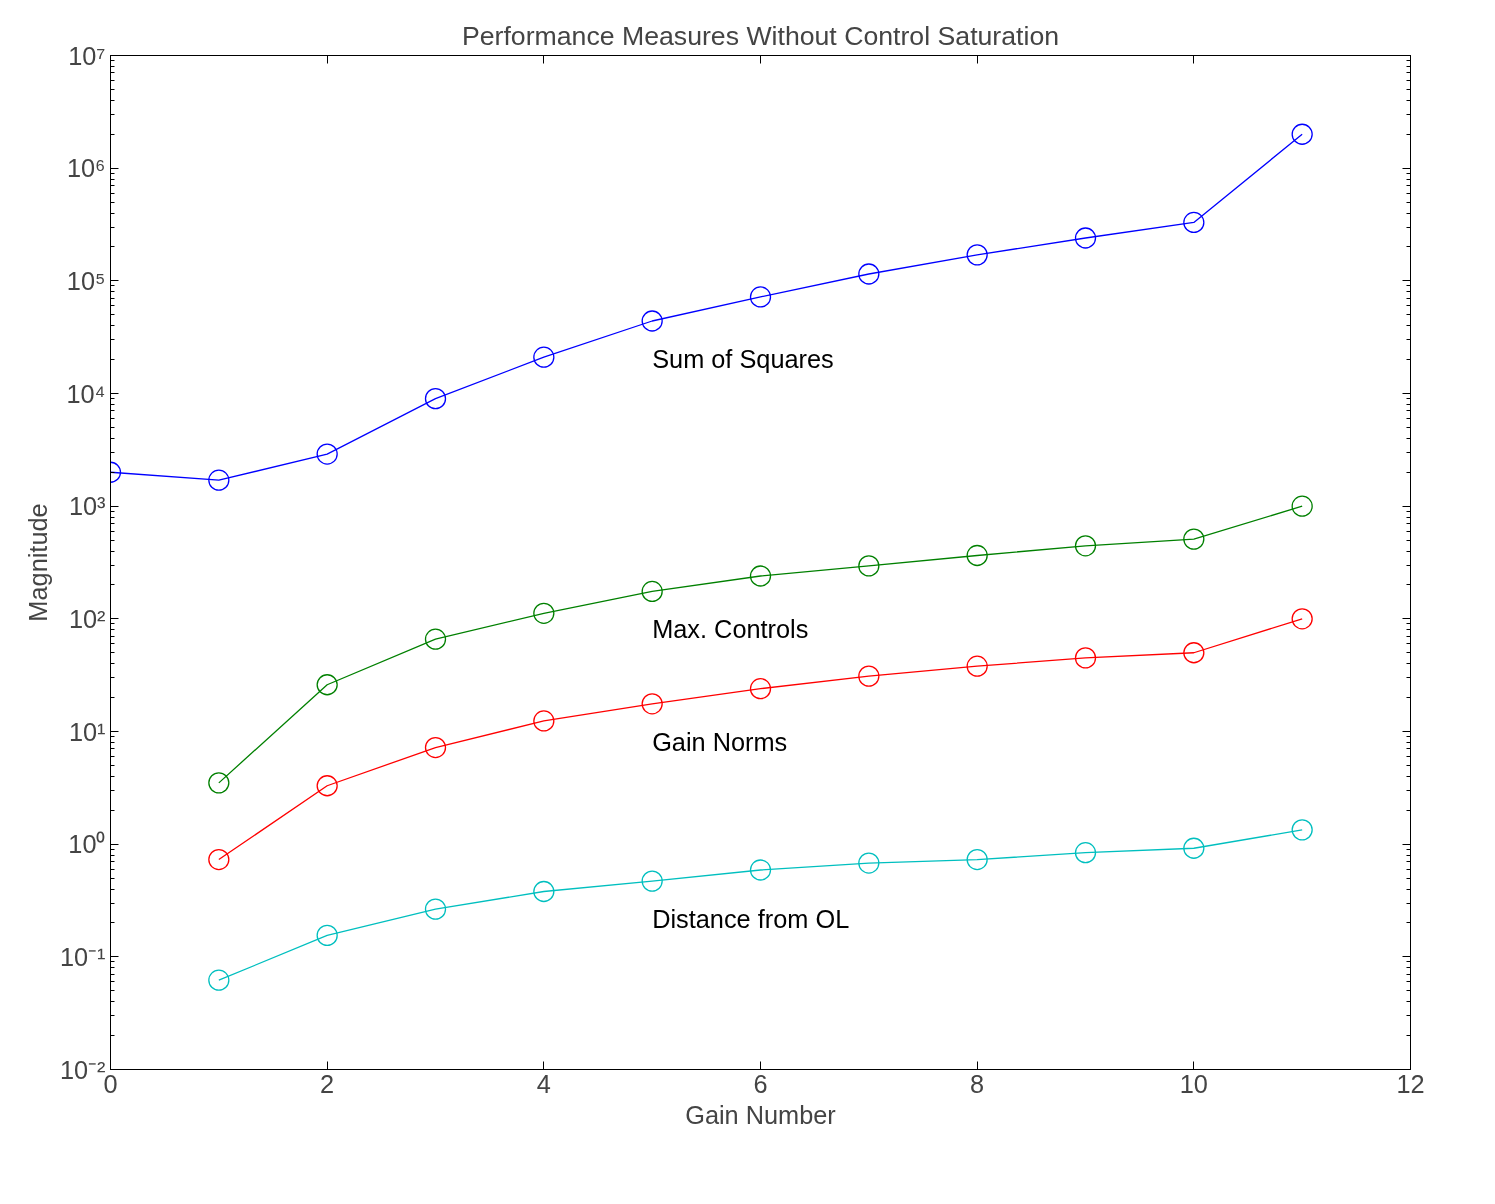  What do you see at coordinates (87, 844) in the screenshot?
I see `y-tick-label: 10⁰` at bounding box center [87, 844].